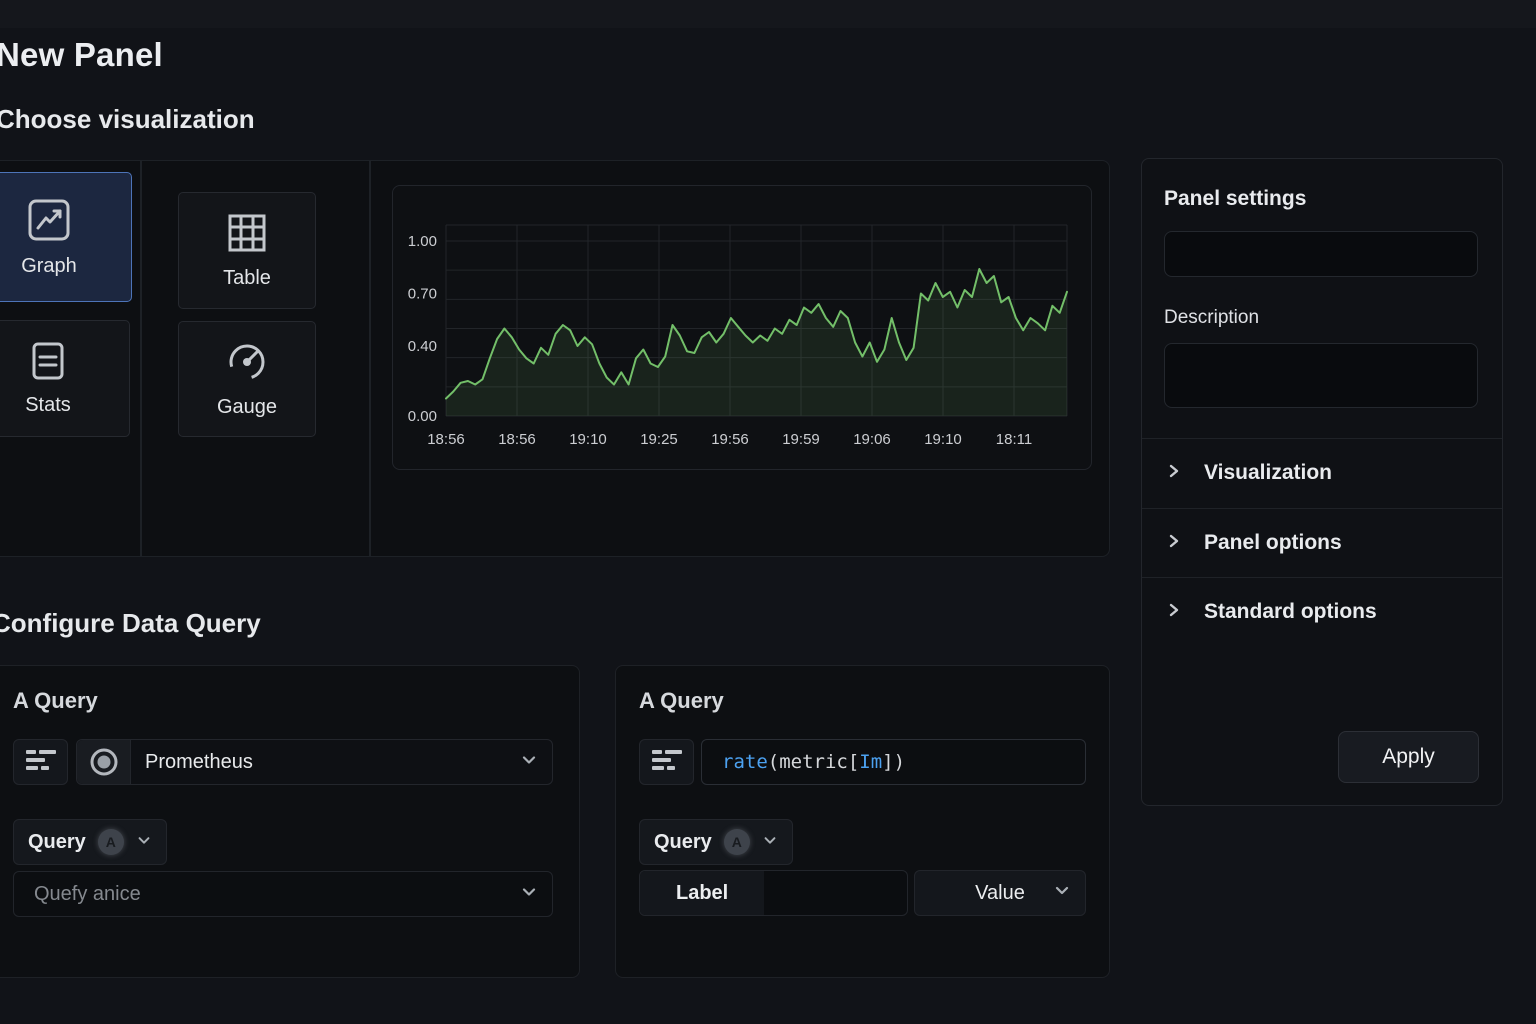 The image size is (1536, 1024). What do you see at coordinates (773, 893) in the screenshot?
I see `label-field: Label` at bounding box center [773, 893].